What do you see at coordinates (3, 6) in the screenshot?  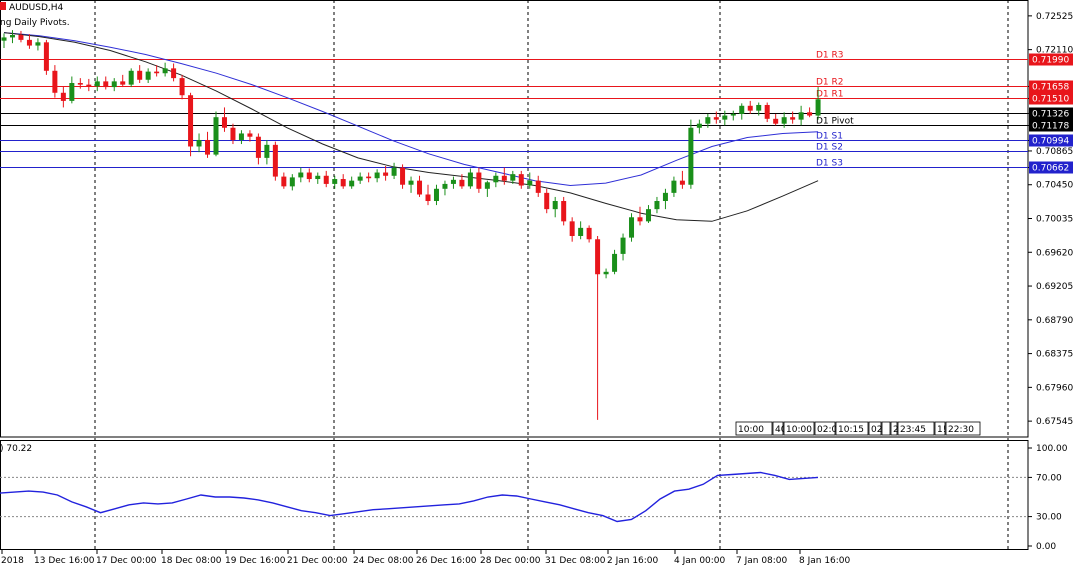 I see `symbol-marker-icon` at bounding box center [3, 6].